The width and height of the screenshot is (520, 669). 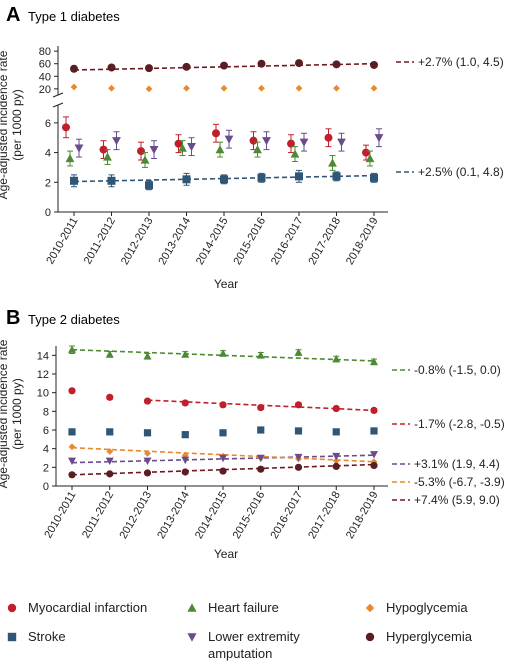 I want to click on x-tick-label-b: 2011-2012, so click(x=98, y=515).